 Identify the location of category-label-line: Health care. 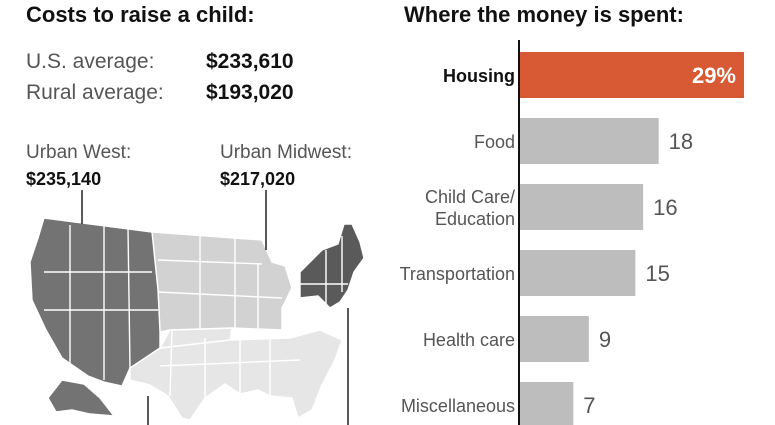
(469, 340).